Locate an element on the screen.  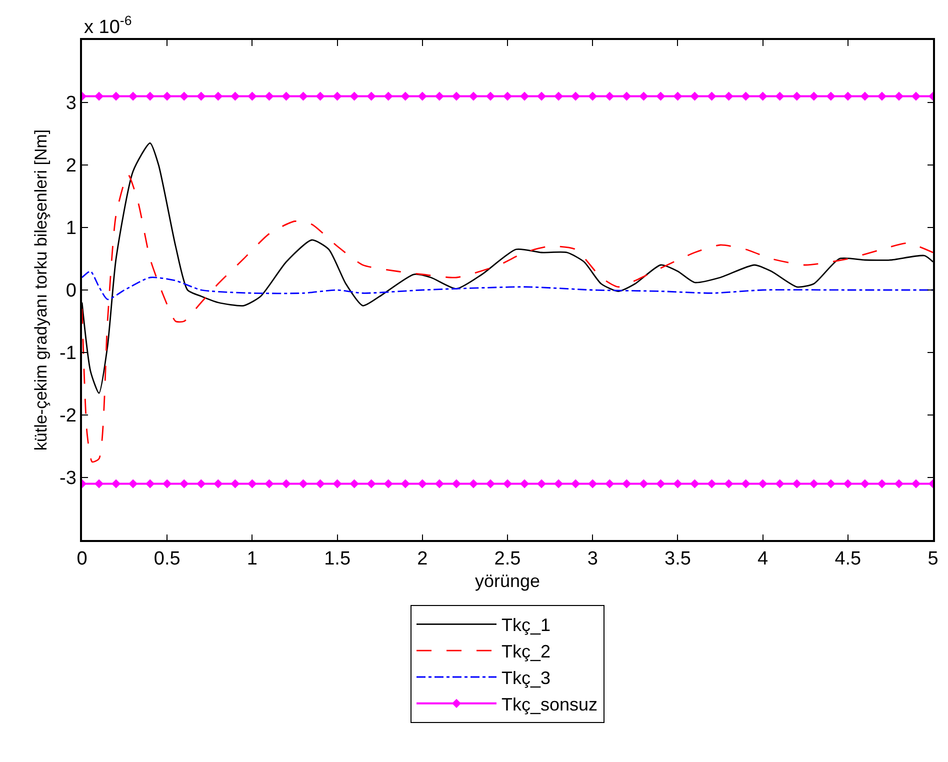
x-tick-label: 4.5 is located at coordinates (848, 559).